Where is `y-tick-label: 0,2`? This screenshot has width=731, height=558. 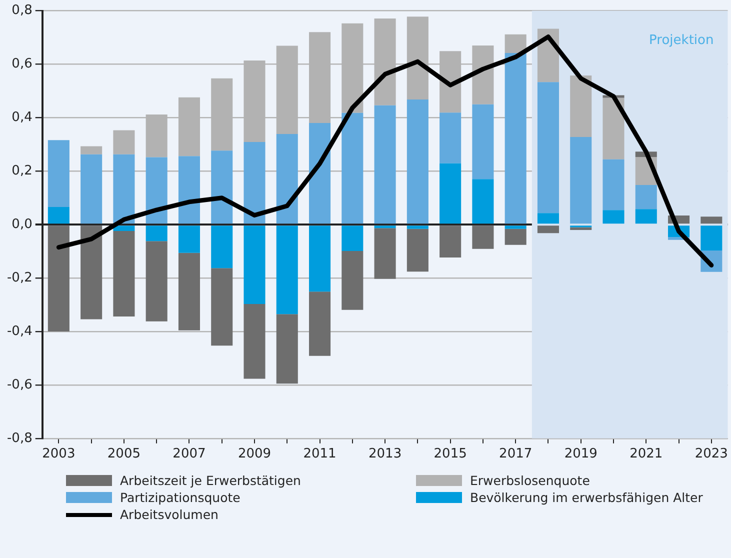 y-tick-label: 0,2 is located at coordinates (22, 171).